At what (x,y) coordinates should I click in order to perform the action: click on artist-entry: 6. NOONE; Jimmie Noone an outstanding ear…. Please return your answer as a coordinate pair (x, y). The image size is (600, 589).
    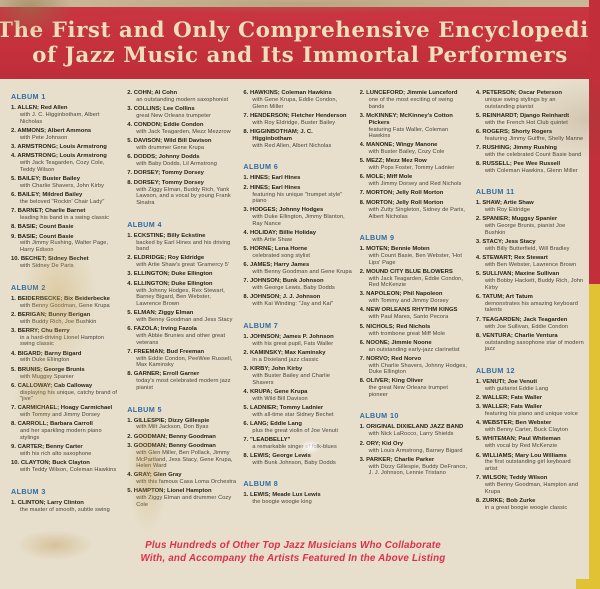
    Looking at the image, I should click on (414, 347).